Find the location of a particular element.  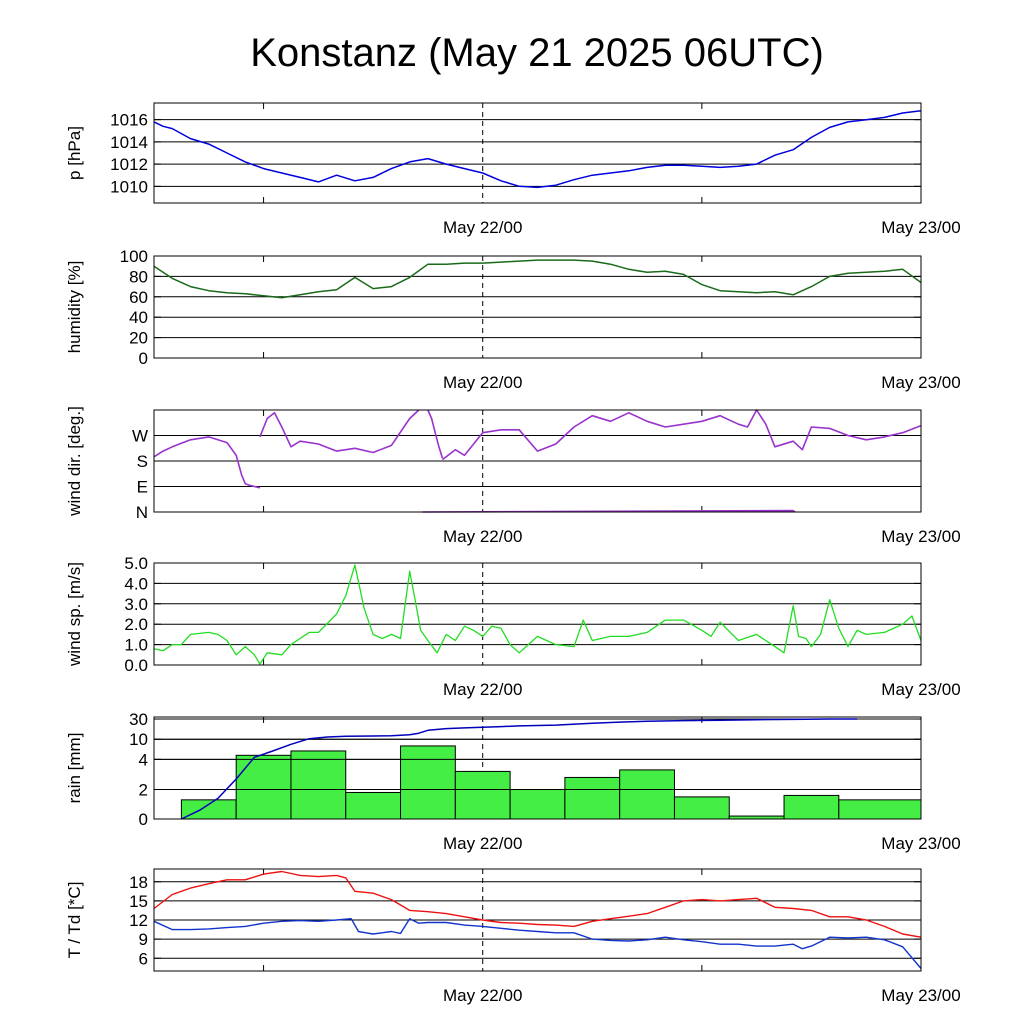

y-tick-label: 6 is located at coordinates (143, 958).